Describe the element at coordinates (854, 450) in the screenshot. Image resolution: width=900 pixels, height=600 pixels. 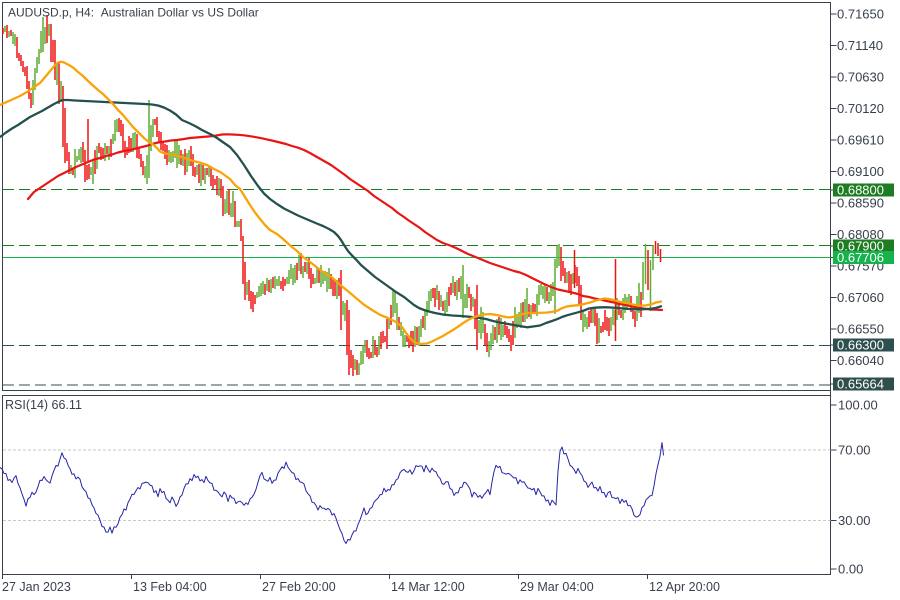
I see `svg-text: 70.00` at that location.